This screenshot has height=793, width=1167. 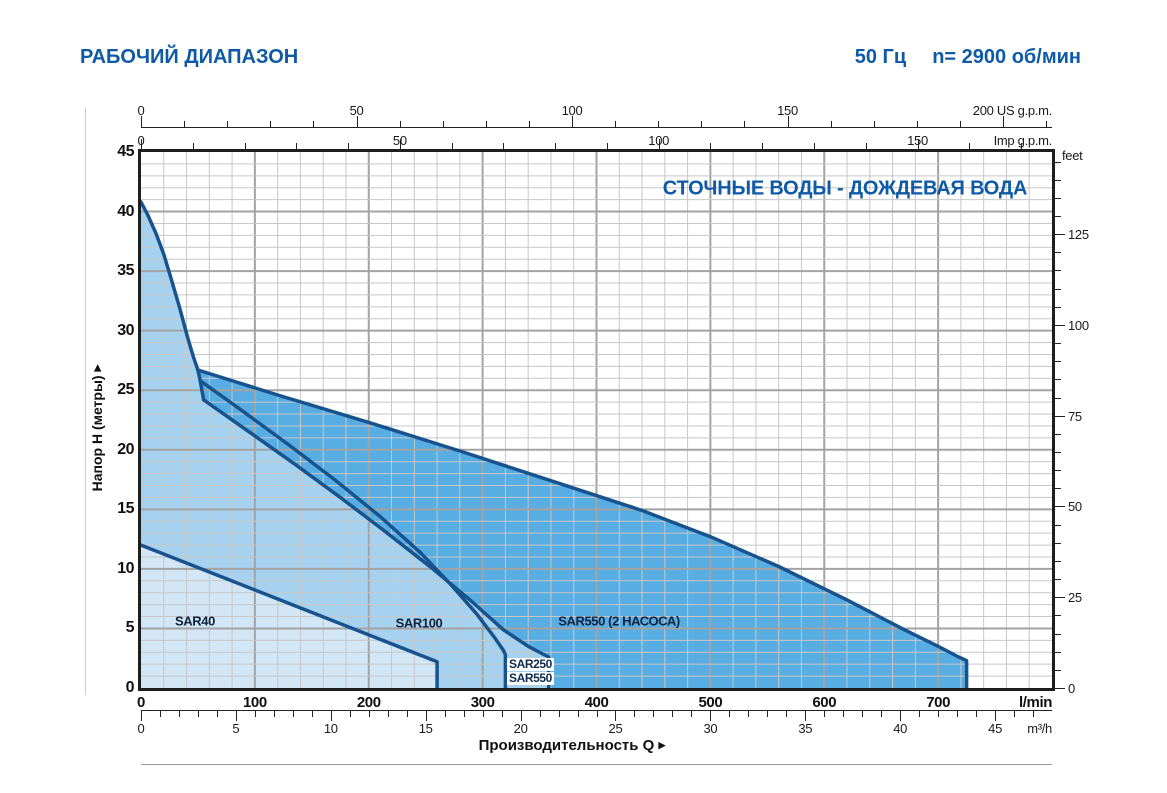 I want to click on up-arrow-icon: ▶, so click(x=97, y=368).